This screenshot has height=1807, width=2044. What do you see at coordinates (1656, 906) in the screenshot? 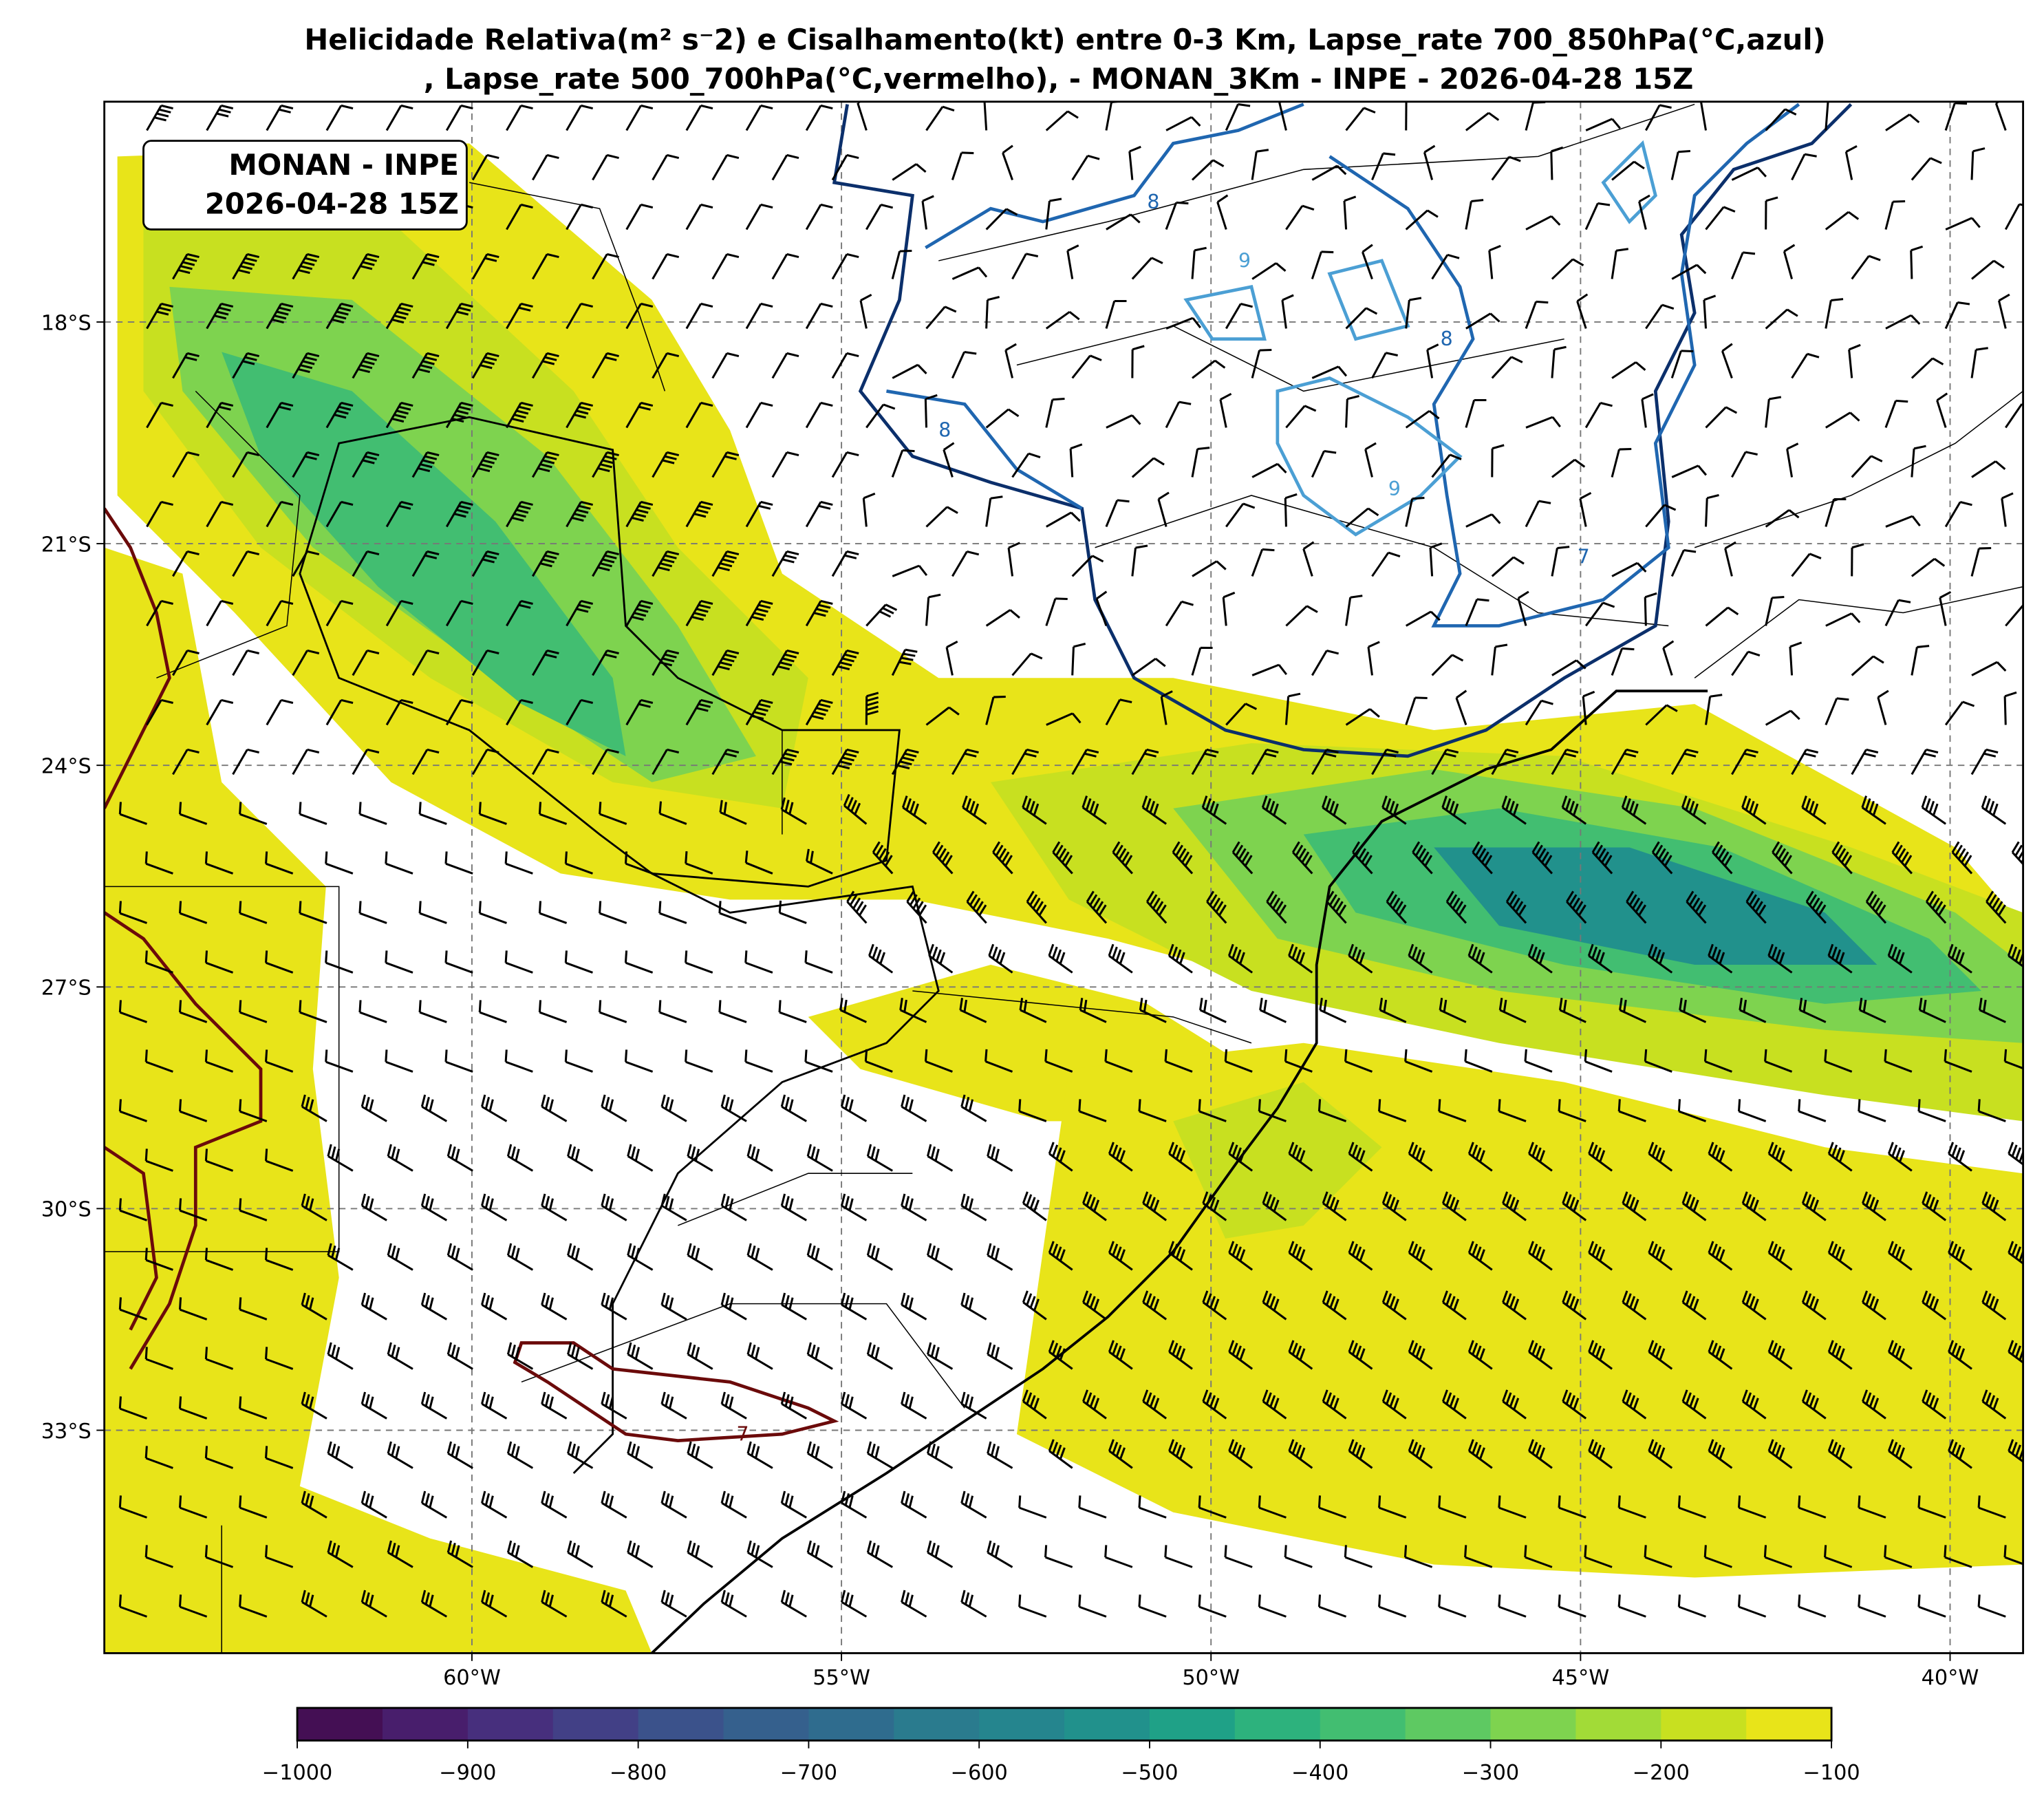
I see `helicity-region-east-core` at bounding box center [1656, 906].